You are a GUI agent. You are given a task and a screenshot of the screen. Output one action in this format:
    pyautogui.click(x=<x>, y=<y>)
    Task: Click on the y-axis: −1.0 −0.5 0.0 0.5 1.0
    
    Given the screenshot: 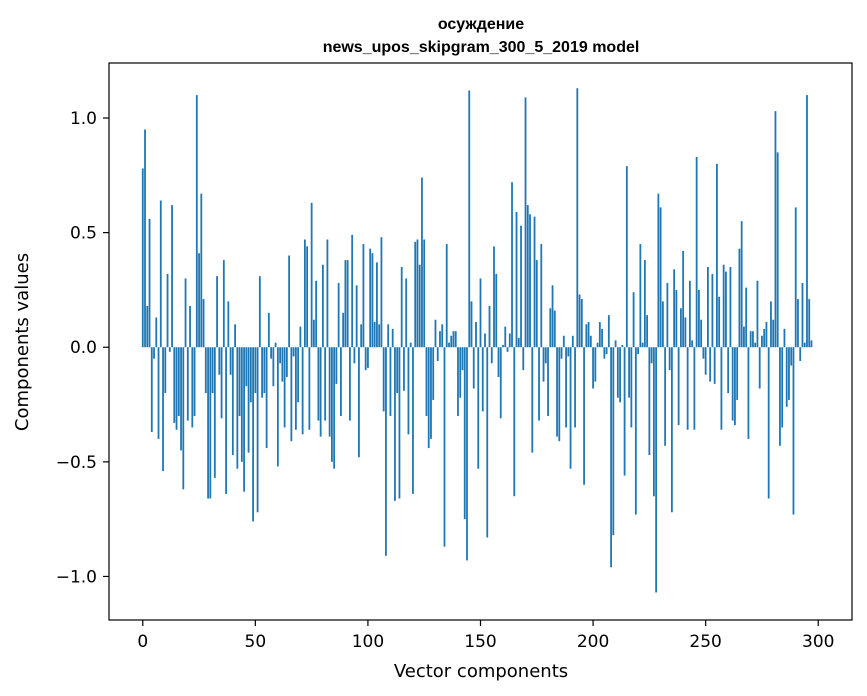 What is the action you would take?
    pyautogui.click(x=82, y=348)
    